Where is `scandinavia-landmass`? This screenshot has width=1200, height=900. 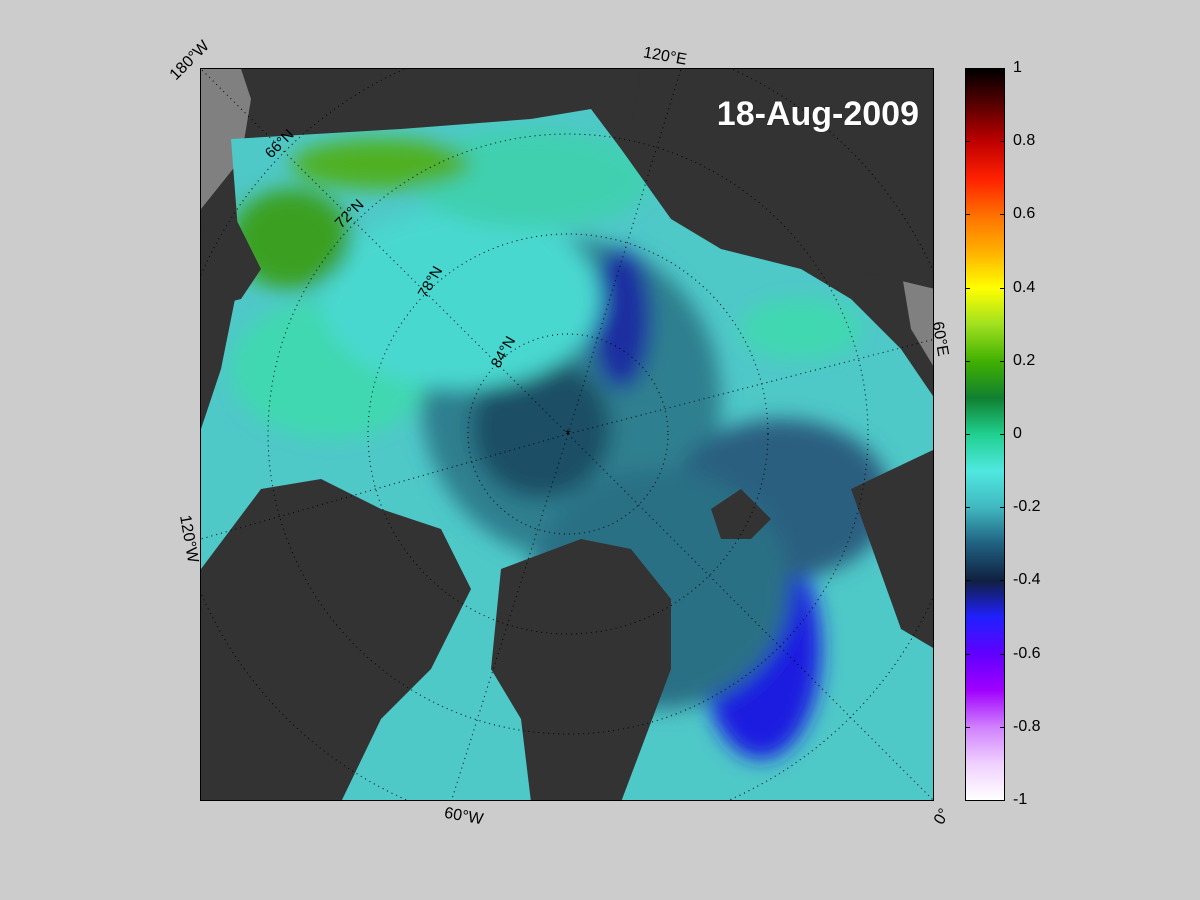 scandinavia-landmass is located at coordinates (892, 548).